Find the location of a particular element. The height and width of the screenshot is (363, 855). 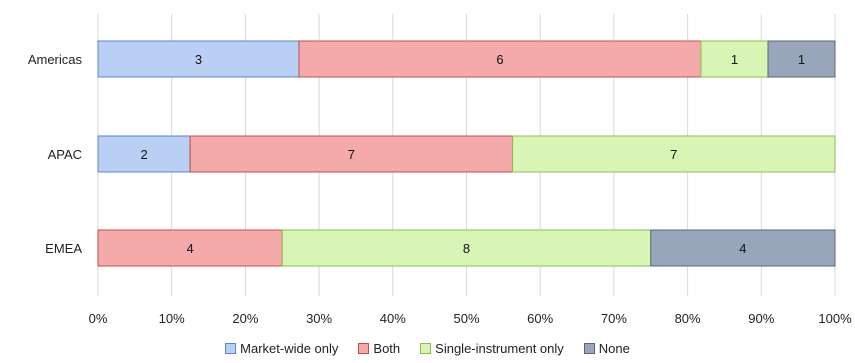

x-tick-label: 30% is located at coordinates (319, 318).